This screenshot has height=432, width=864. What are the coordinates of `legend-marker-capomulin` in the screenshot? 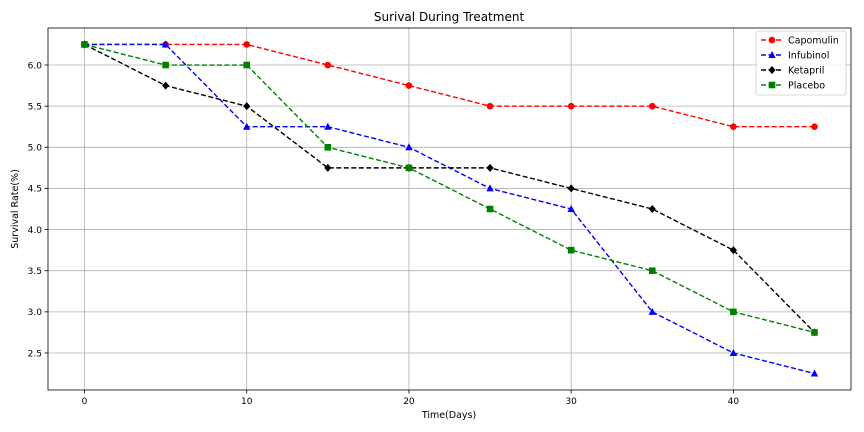 It's located at (772, 40).